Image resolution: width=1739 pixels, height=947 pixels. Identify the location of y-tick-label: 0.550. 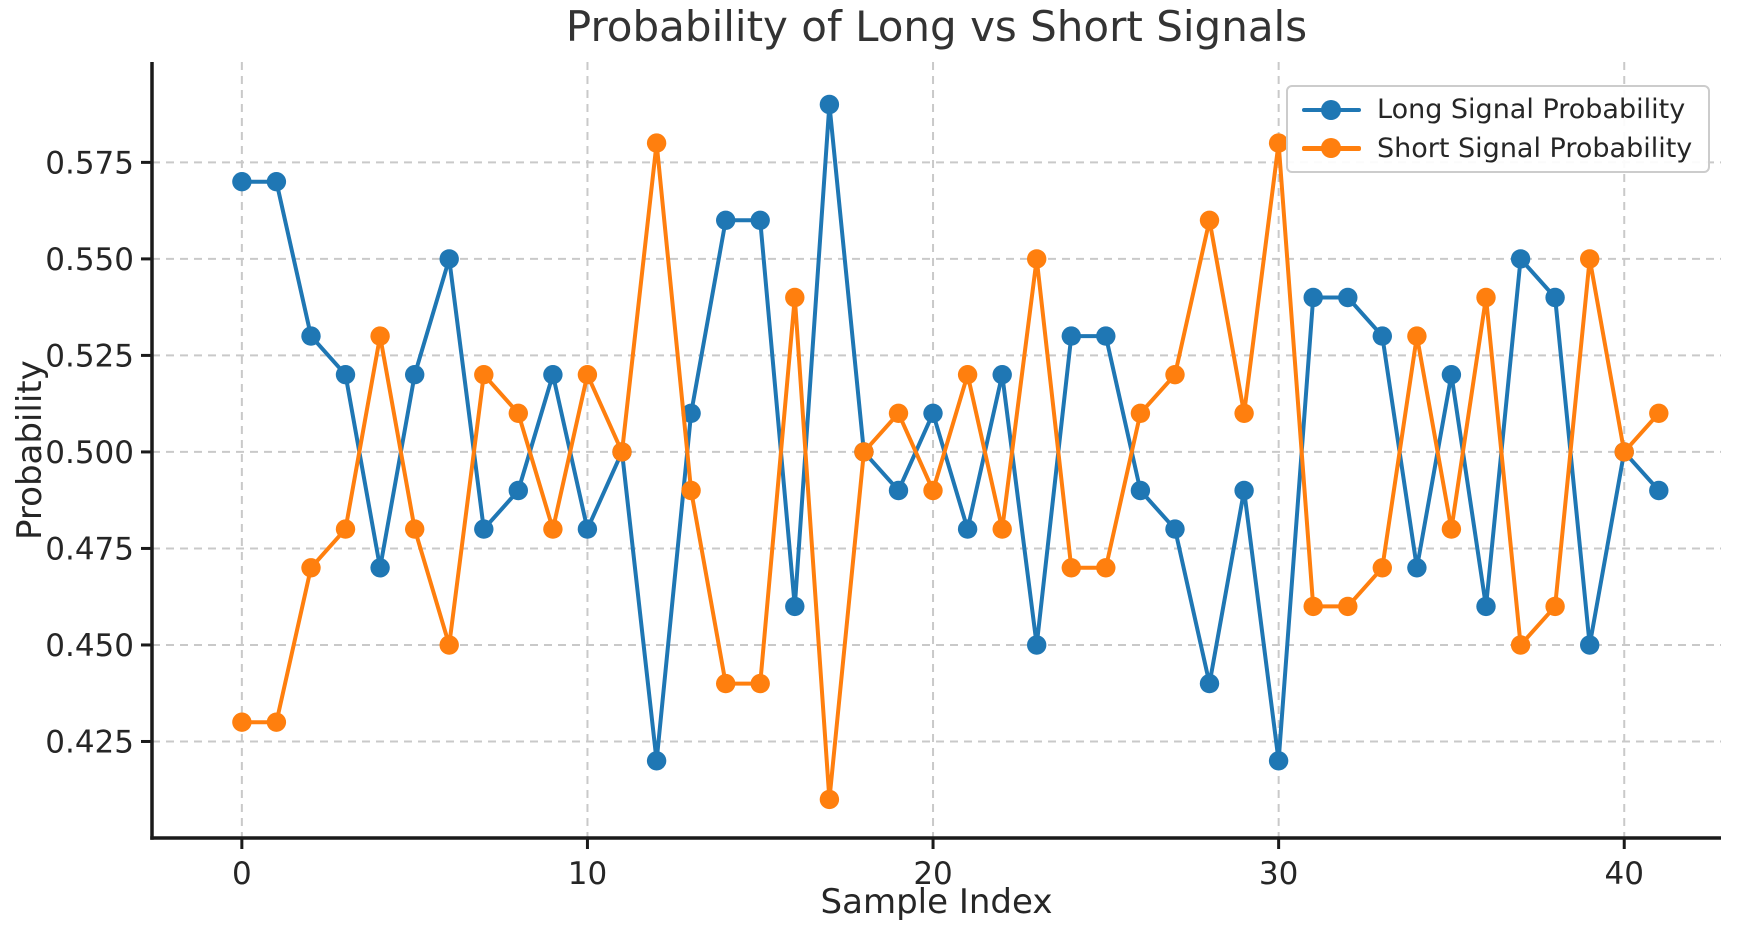
(89, 260).